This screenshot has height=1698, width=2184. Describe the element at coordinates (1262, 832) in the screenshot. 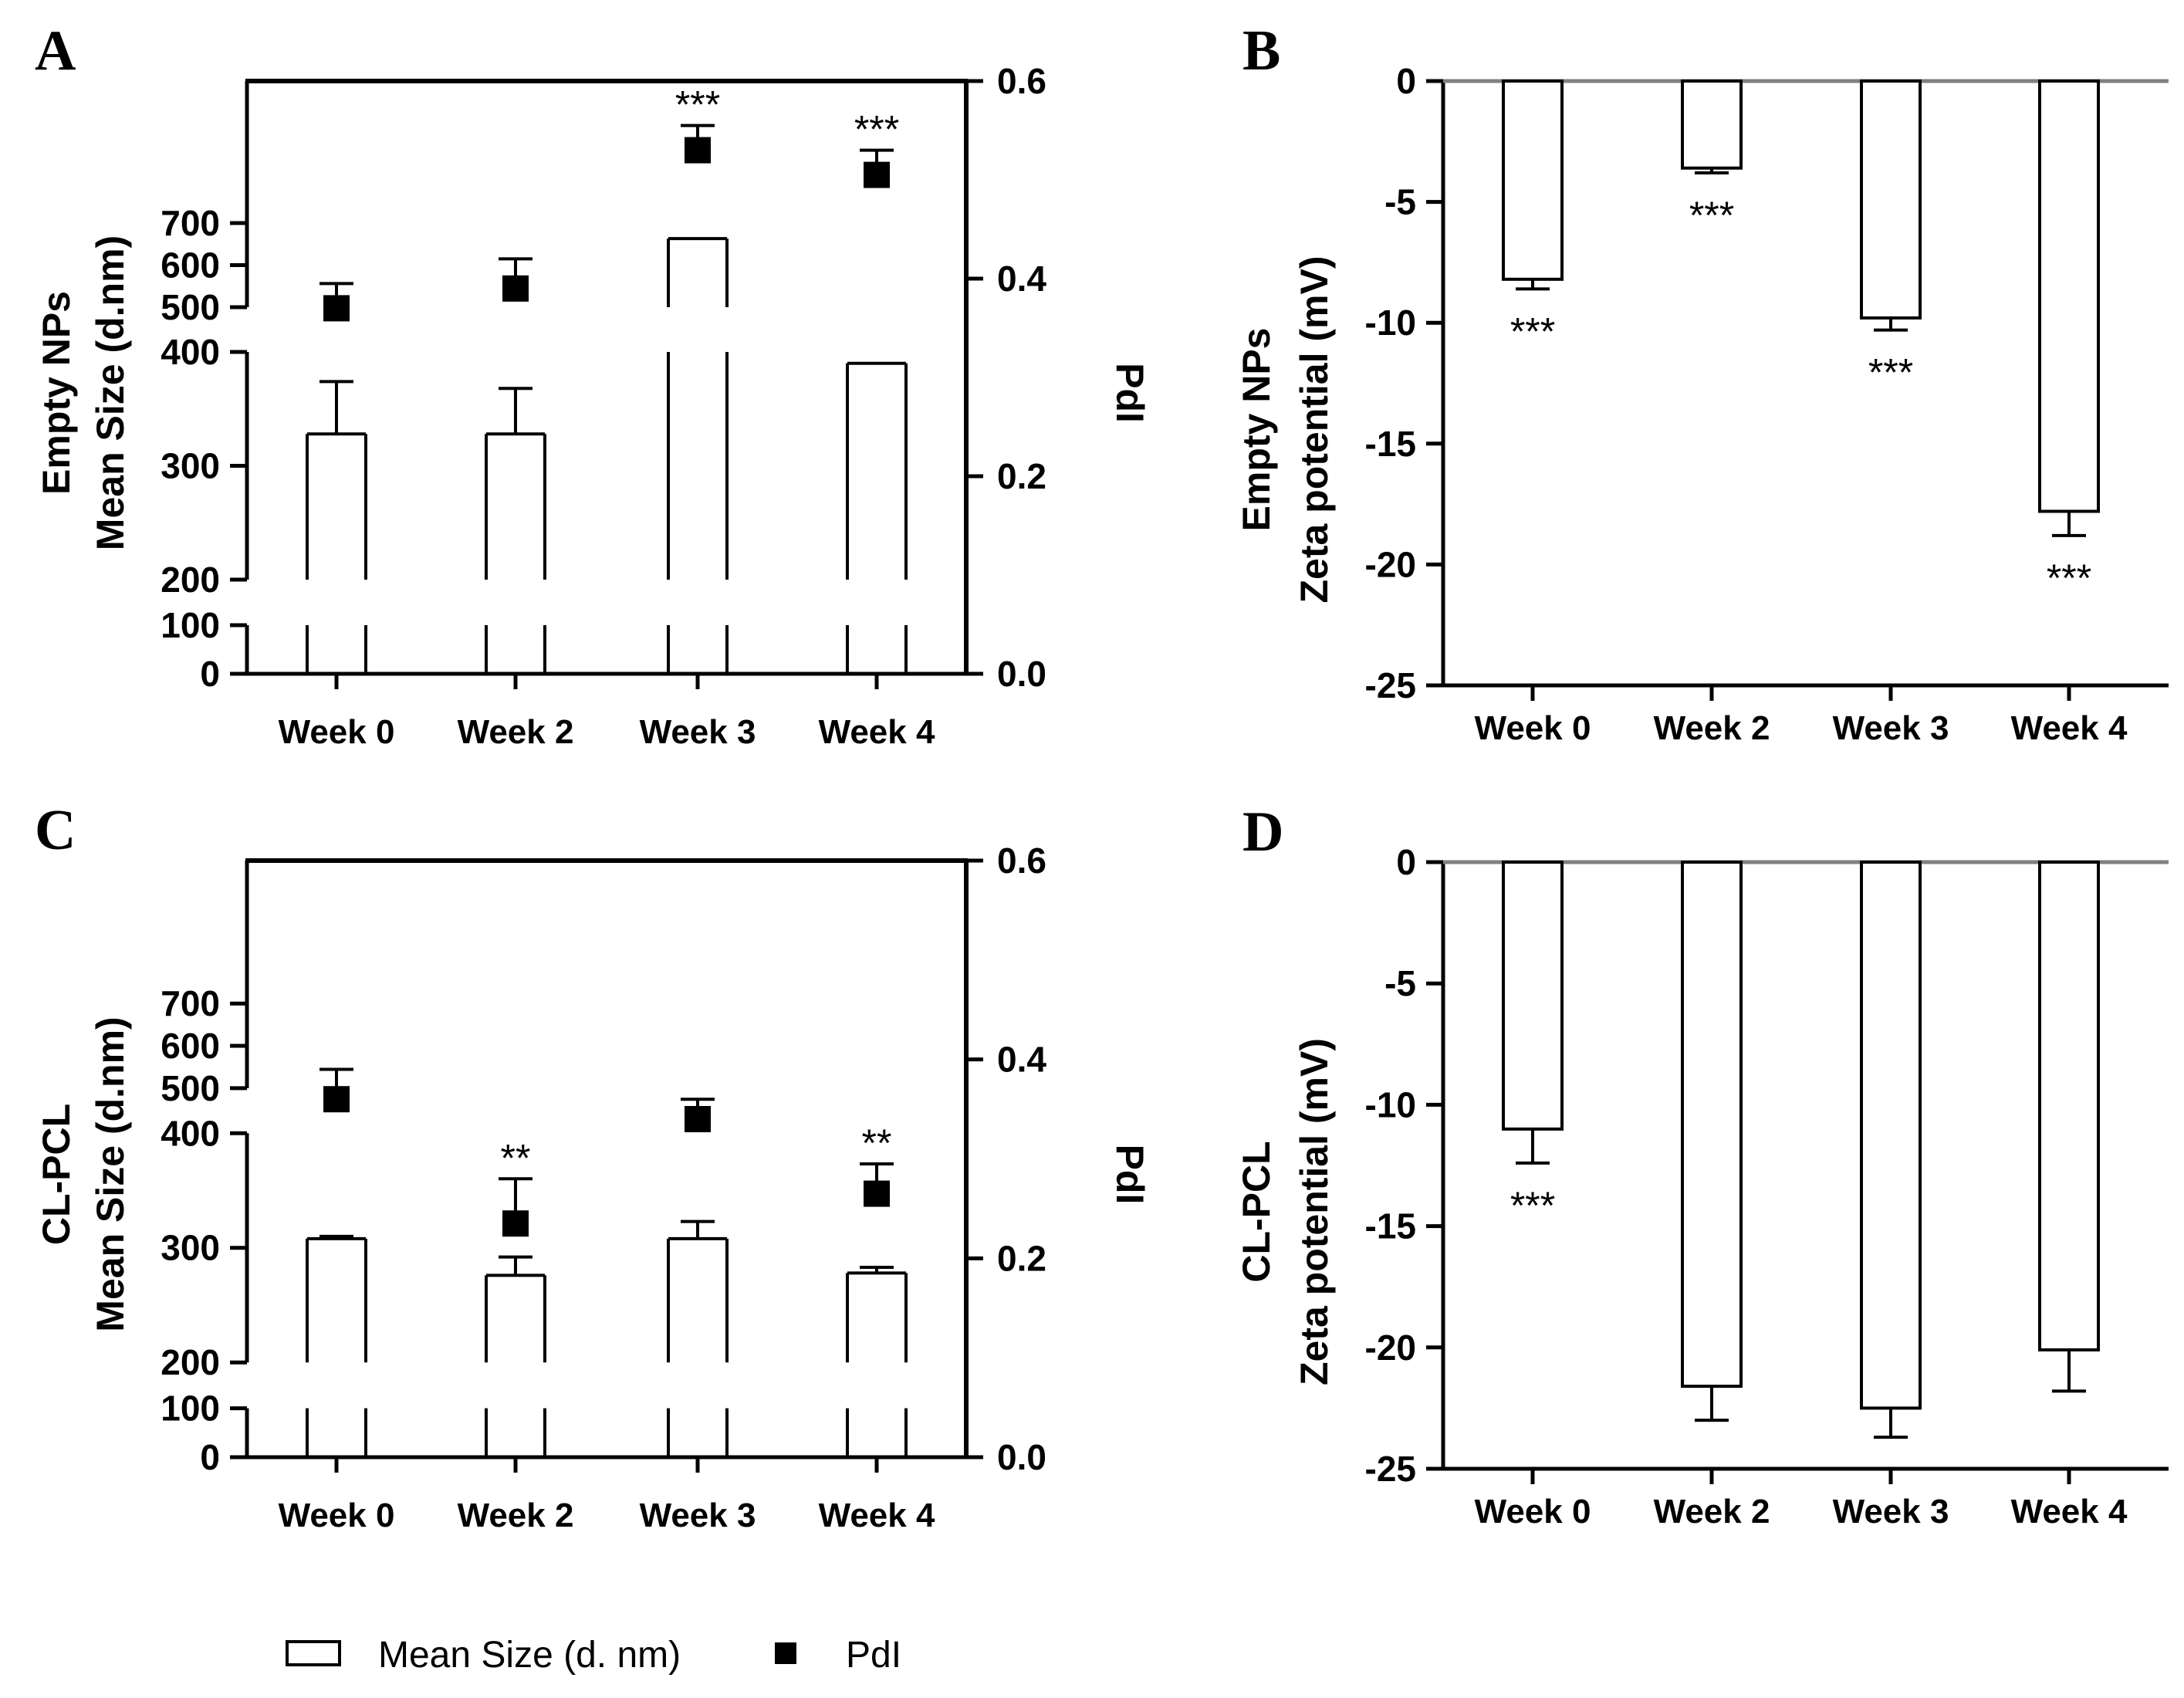

I see `panel-letter: D` at that location.